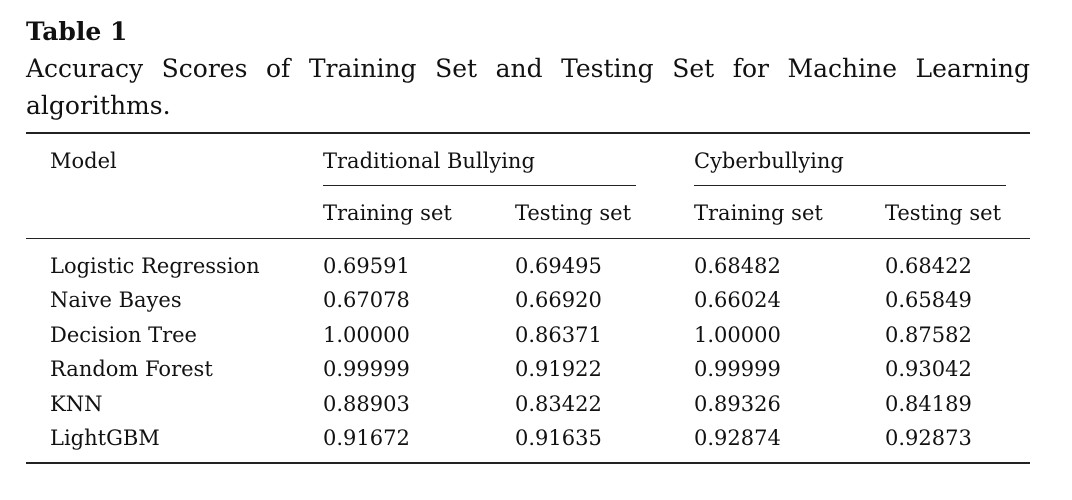 This screenshot has width=1072, height=500. What do you see at coordinates (850, 185) in the screenshot?
I see `group-rule-cyberbullying` at bounding box center [850, 185].